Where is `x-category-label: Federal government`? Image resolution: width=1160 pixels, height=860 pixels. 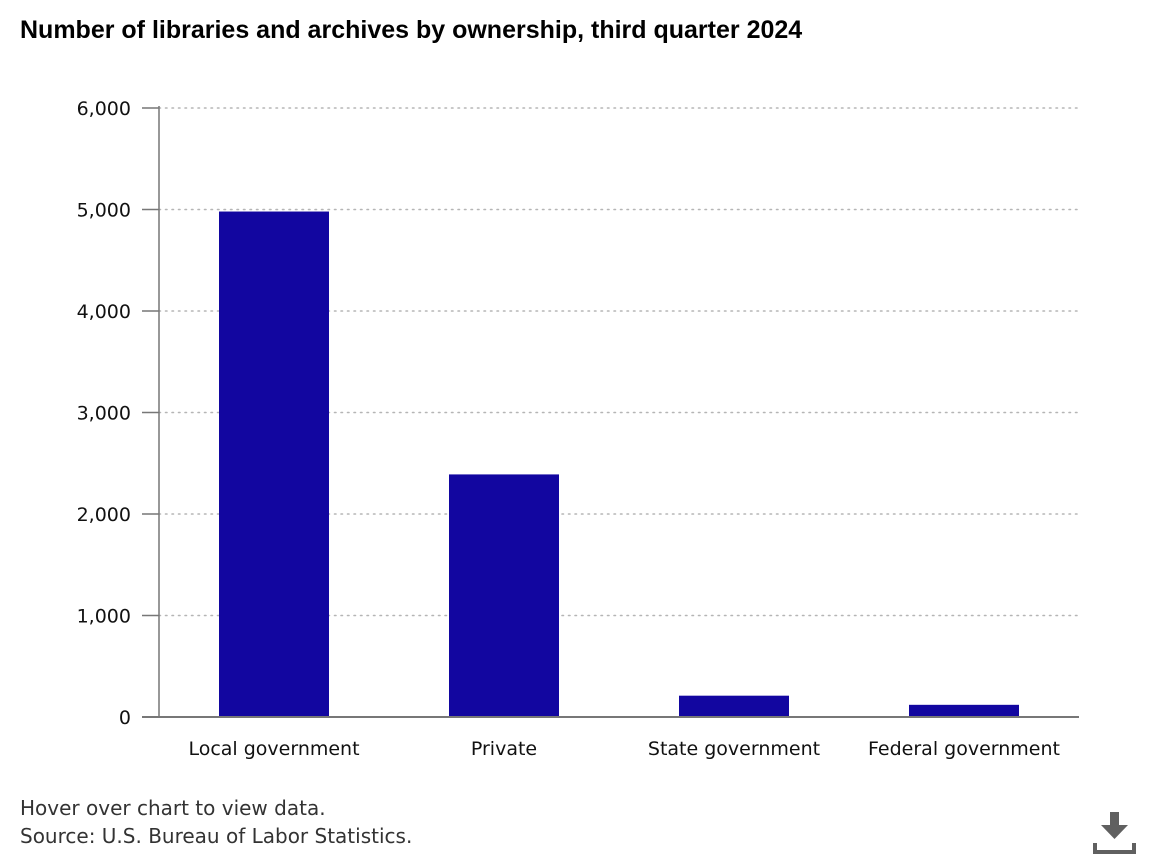 x-category-label: Federal government is located at coordinates (964, 749).